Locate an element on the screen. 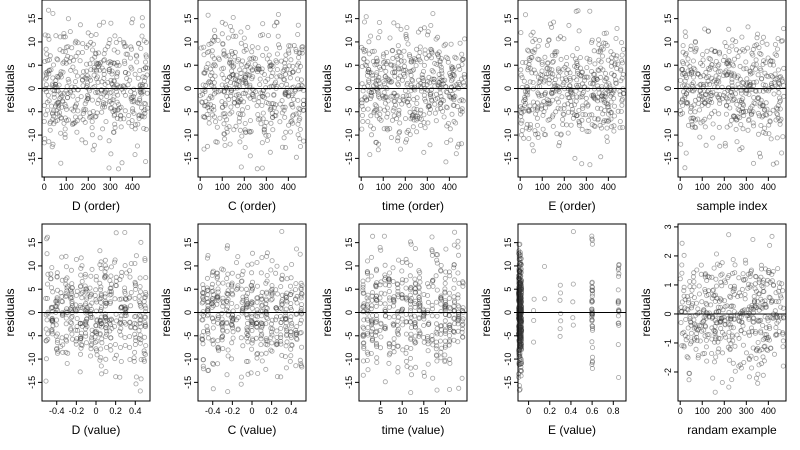  y-tick-label: 0 is located at coordinates (668, 88).